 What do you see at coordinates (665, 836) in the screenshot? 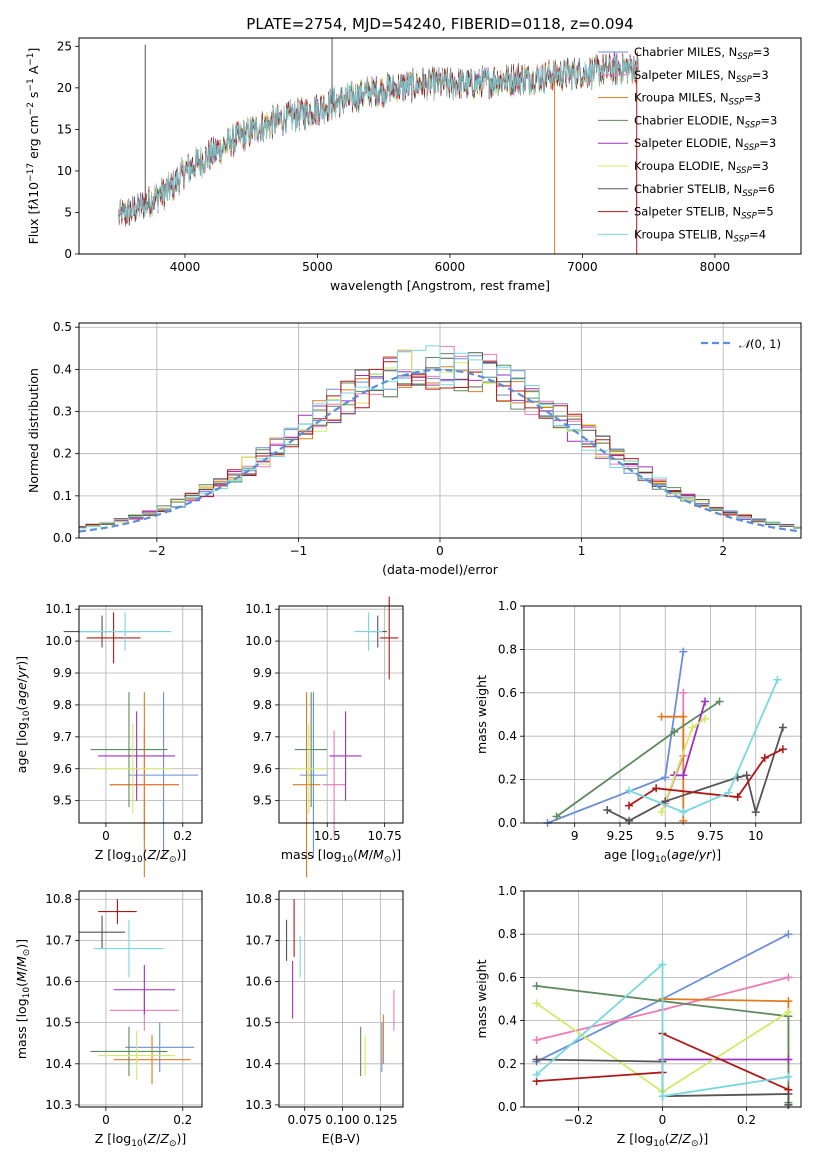
I see `x-tick-label: 9.5` at bounding box center [665, 836].